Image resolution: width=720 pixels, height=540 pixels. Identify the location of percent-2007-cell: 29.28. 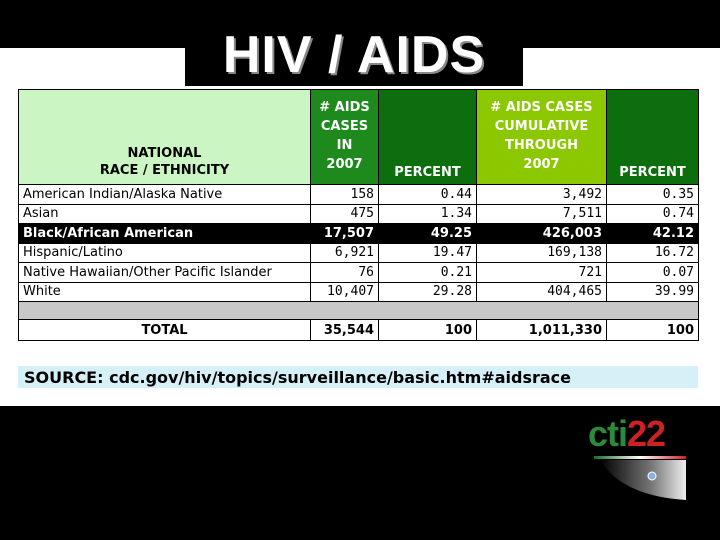
(427, 291).